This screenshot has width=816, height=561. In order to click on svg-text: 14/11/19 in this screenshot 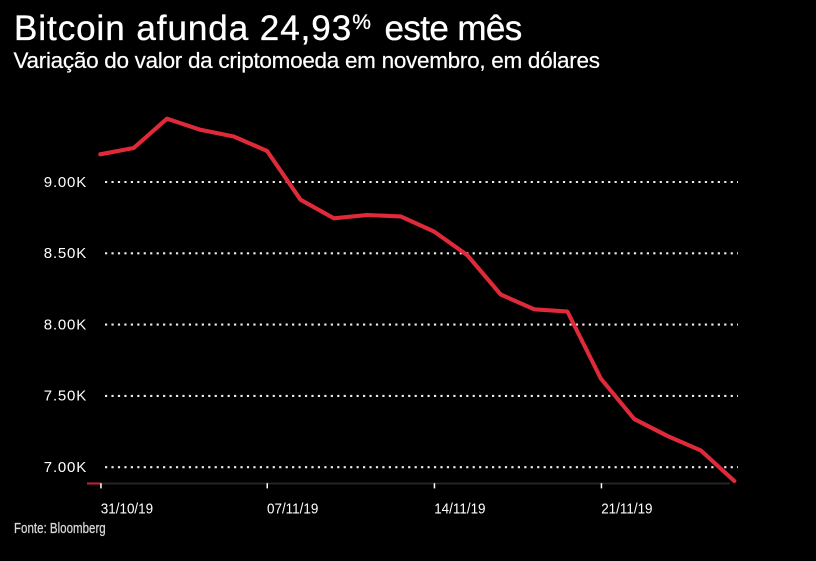, I will do `click(459, 509)`.